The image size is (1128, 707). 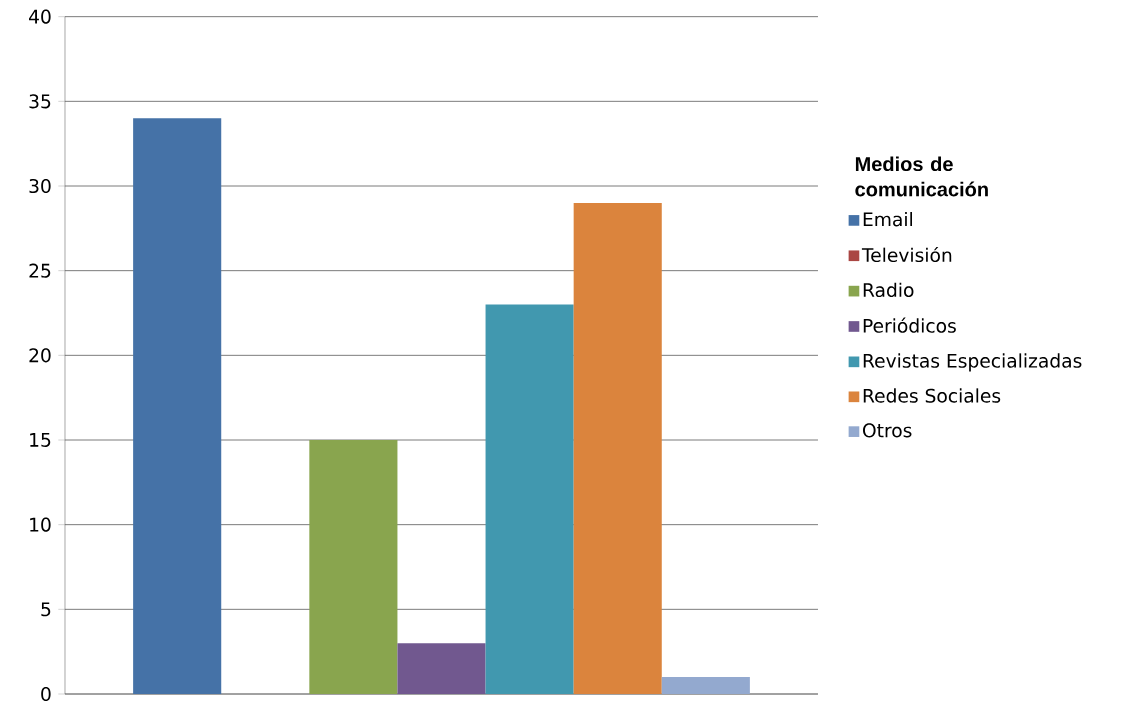 I want to click on legend-label: Periódicos, so click(x=909, y=325).